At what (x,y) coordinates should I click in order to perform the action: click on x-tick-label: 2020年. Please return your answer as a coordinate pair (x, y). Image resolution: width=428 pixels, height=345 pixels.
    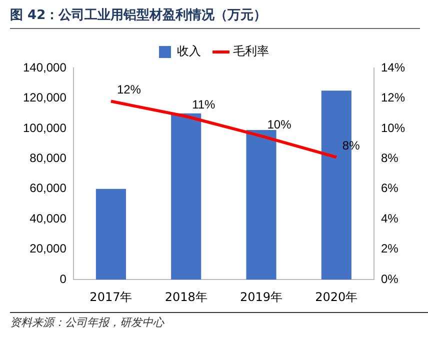
    Looking at the image, I should click on (336, 297).